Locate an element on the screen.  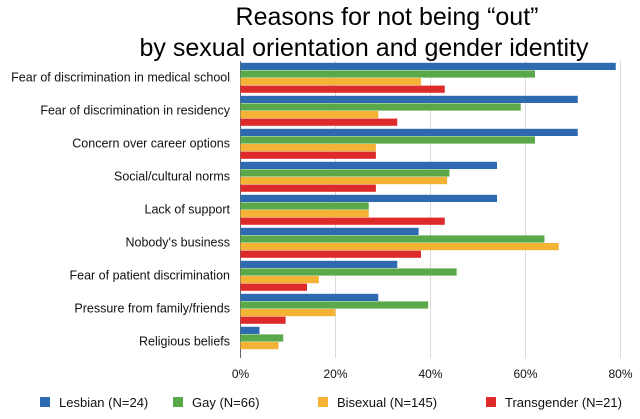
x-tick-label: 0% is located at coordinates (241, 374).